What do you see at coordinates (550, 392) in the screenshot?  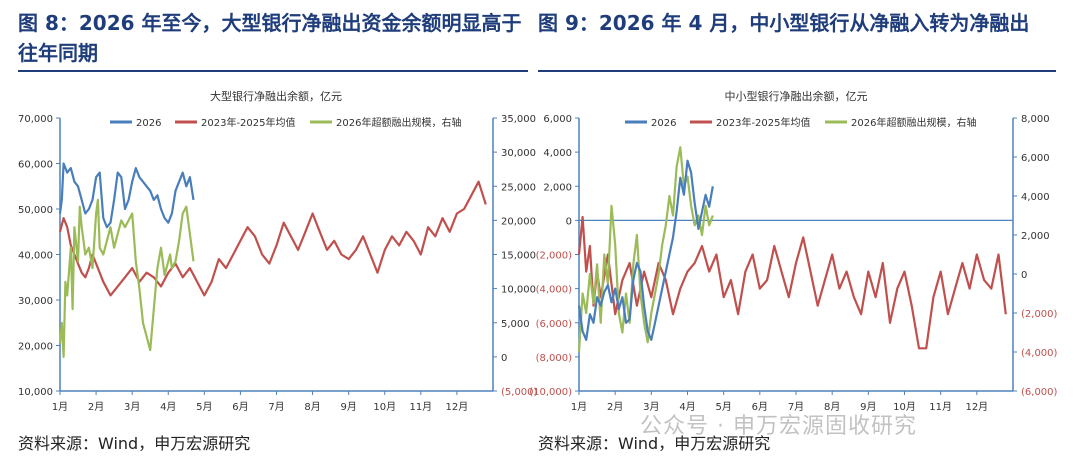 I see `y-tick-label: (10,000)` at bounding box center [550, 392].